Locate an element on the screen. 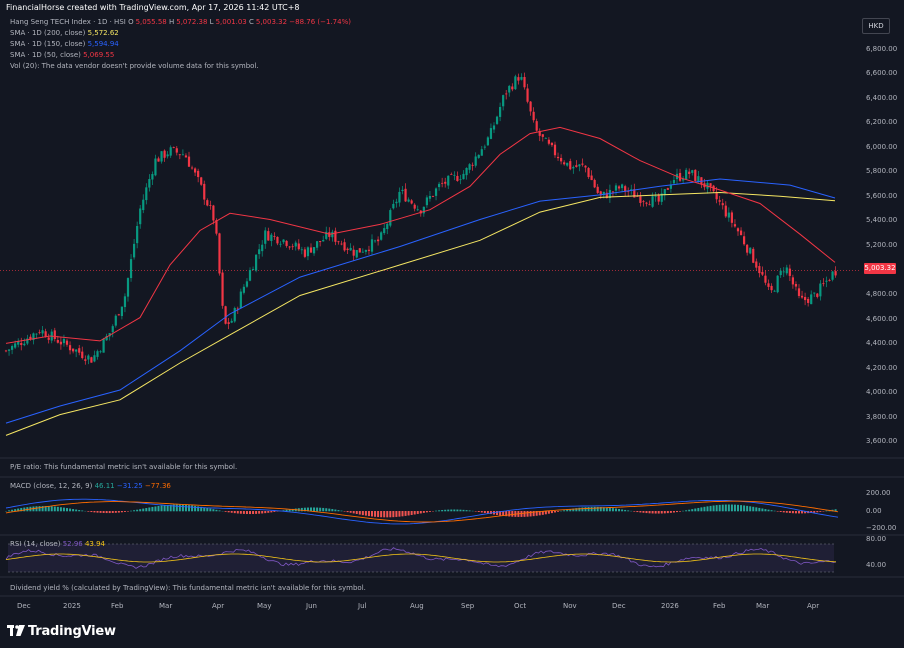 This screenshot has width=904, height=648. price-axis-label: 4,400.00 is located at coordinates (882, 343).